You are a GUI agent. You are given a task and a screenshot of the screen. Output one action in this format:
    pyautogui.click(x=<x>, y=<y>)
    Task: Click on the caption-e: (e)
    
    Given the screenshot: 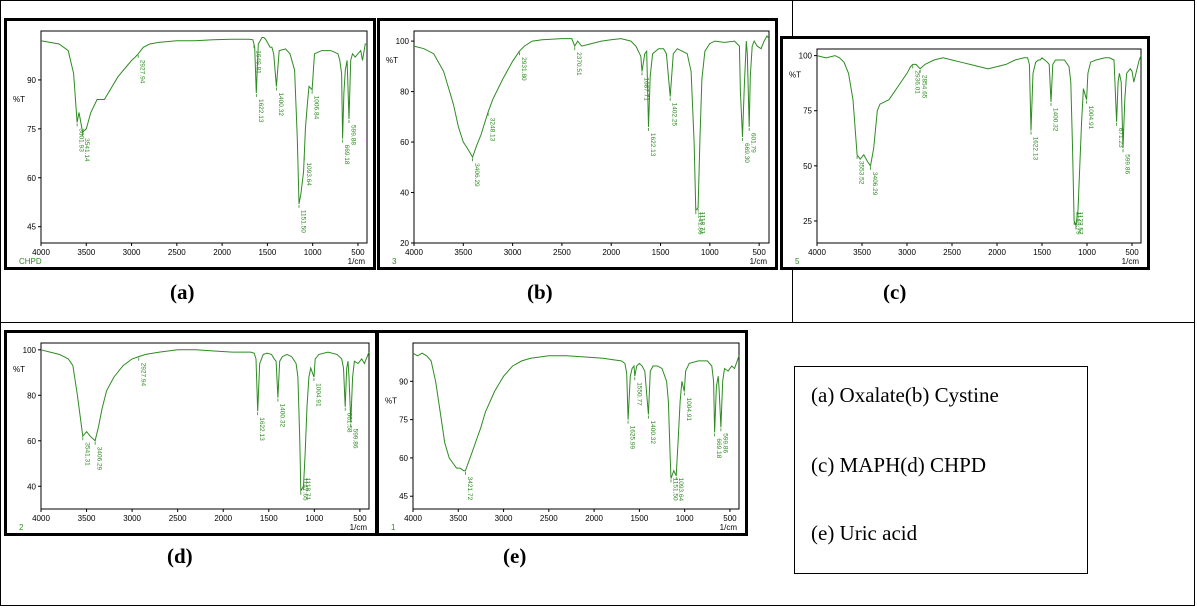 What is the action you would take?
    pyautogui.click(x=515, y=556)
    